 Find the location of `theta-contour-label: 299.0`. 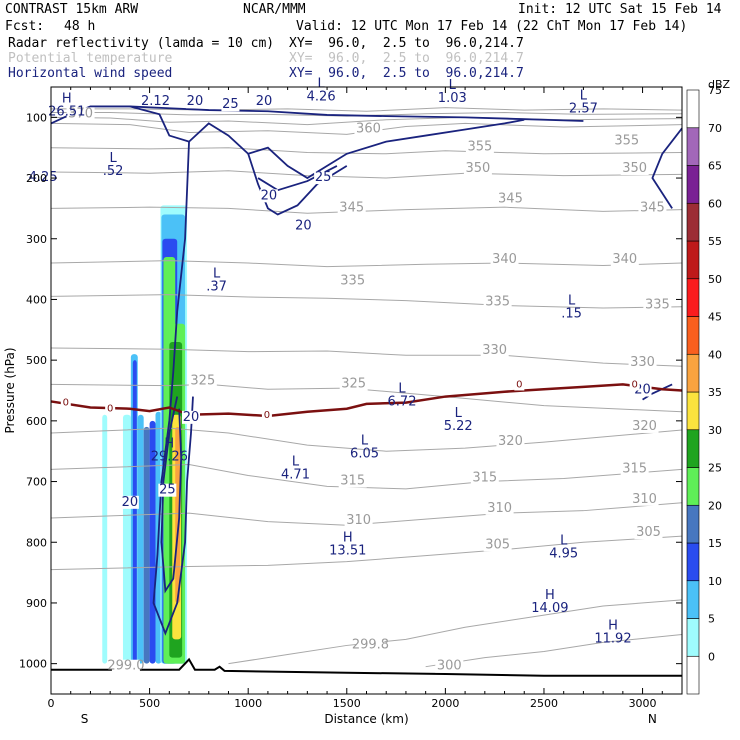

theta-contour-label: 299.0 is located at coordinates (125, 666).